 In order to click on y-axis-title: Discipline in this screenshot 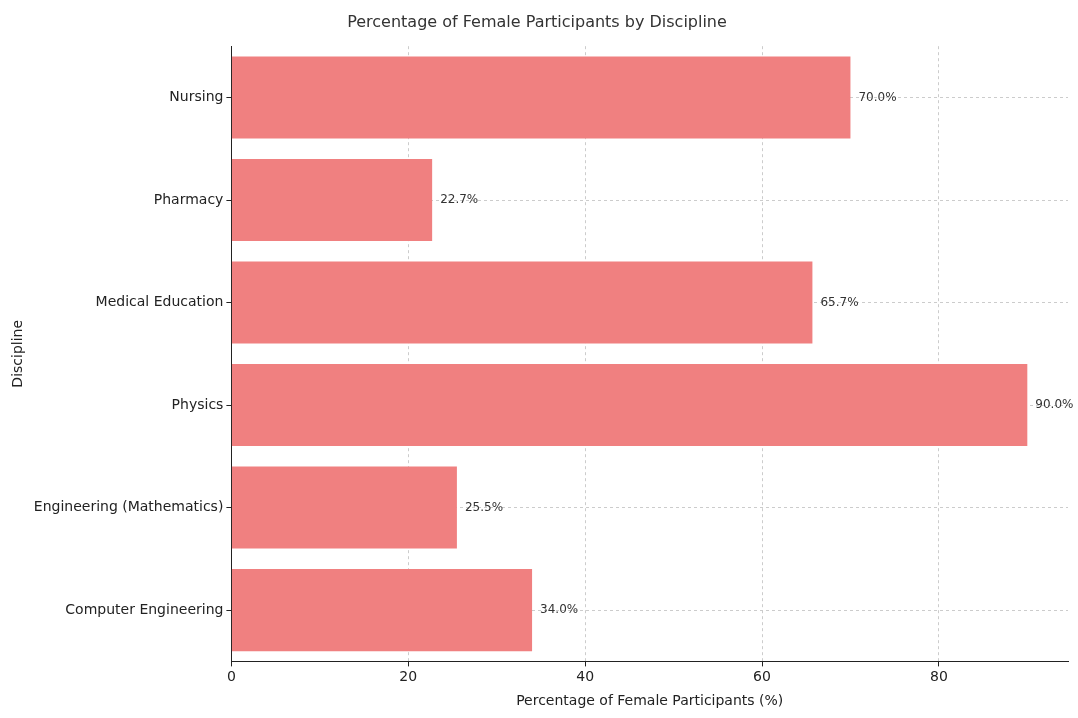, I will do `click(17, 353)`.